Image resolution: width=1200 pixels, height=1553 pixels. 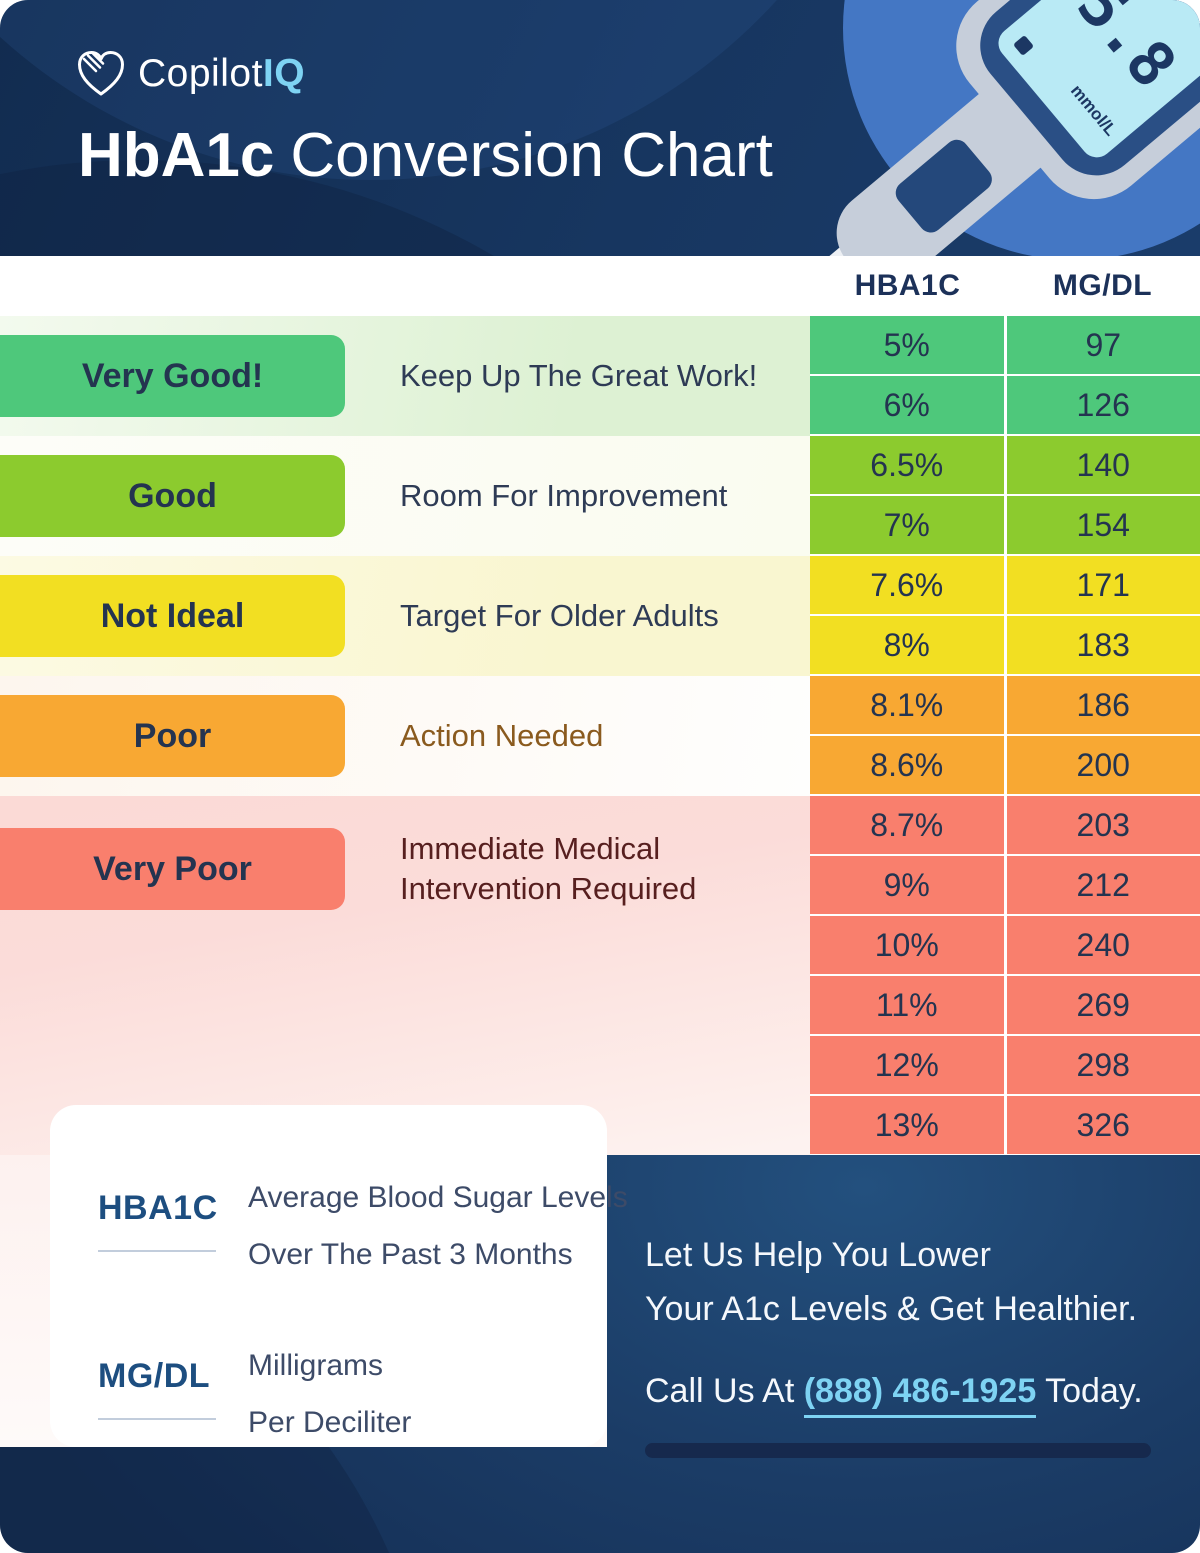 What do you see at coordinates (329, 1394) in the screenshot?
I see `legend-definition: Milligrams Per Deciliter` at bounding box center [329, 1394].